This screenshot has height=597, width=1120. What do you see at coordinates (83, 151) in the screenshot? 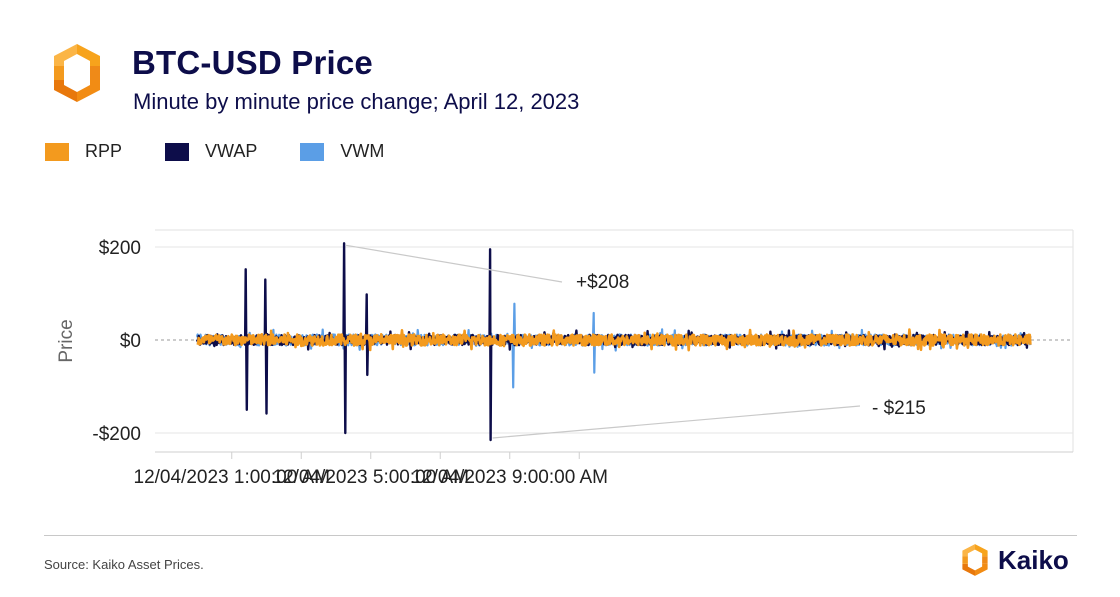
I see `legend-item-rpp: RPP` at bounding box center [83, 151].